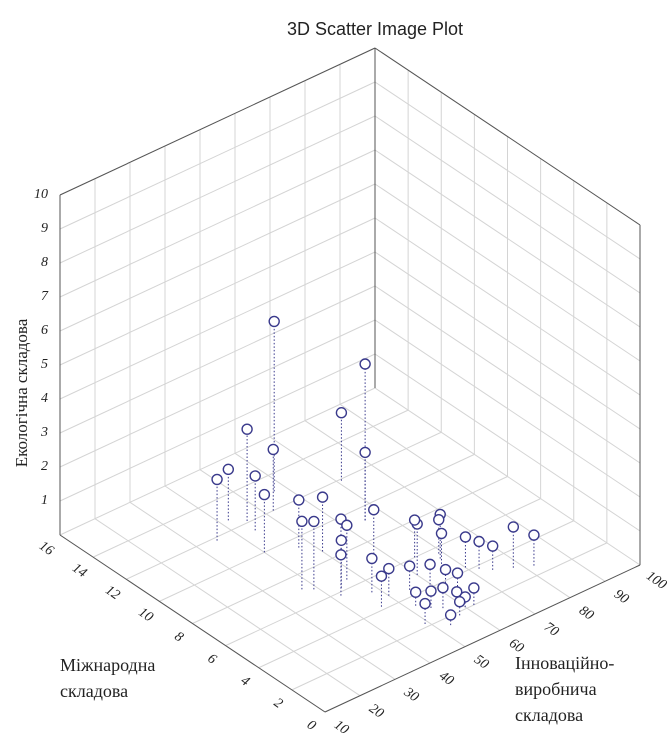 This screenshot has height=747, width=670. Describe the element at coordinates (112, 593) in the screenshot. I see `y-tick-label: 12` at that location.